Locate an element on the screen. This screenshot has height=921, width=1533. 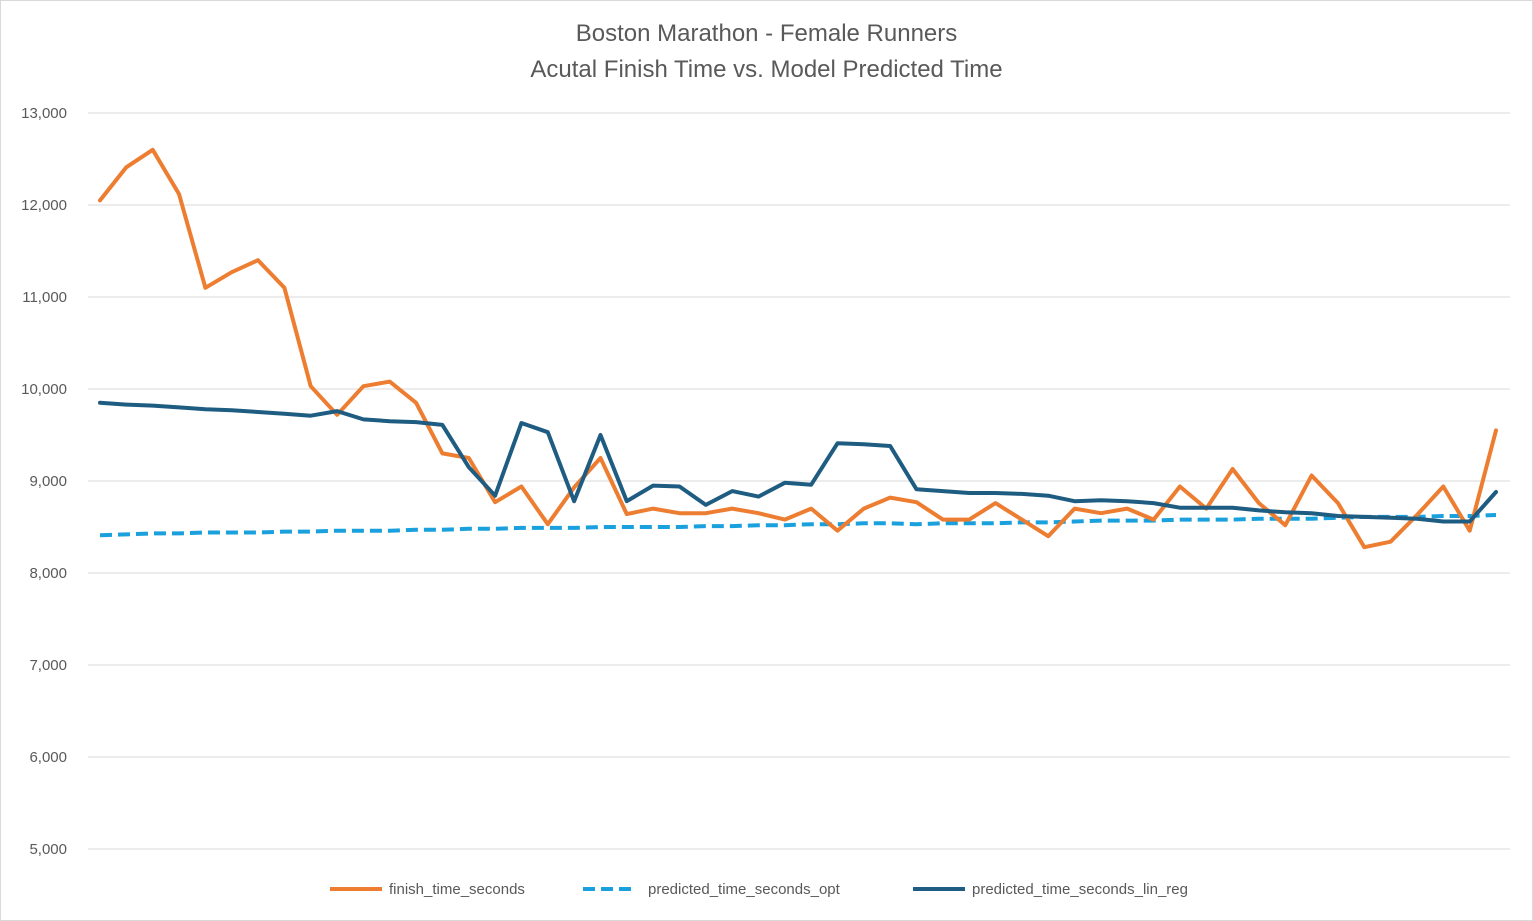
legend-label: predicted_time_seconds_opt is located at coordinates (744, 889).